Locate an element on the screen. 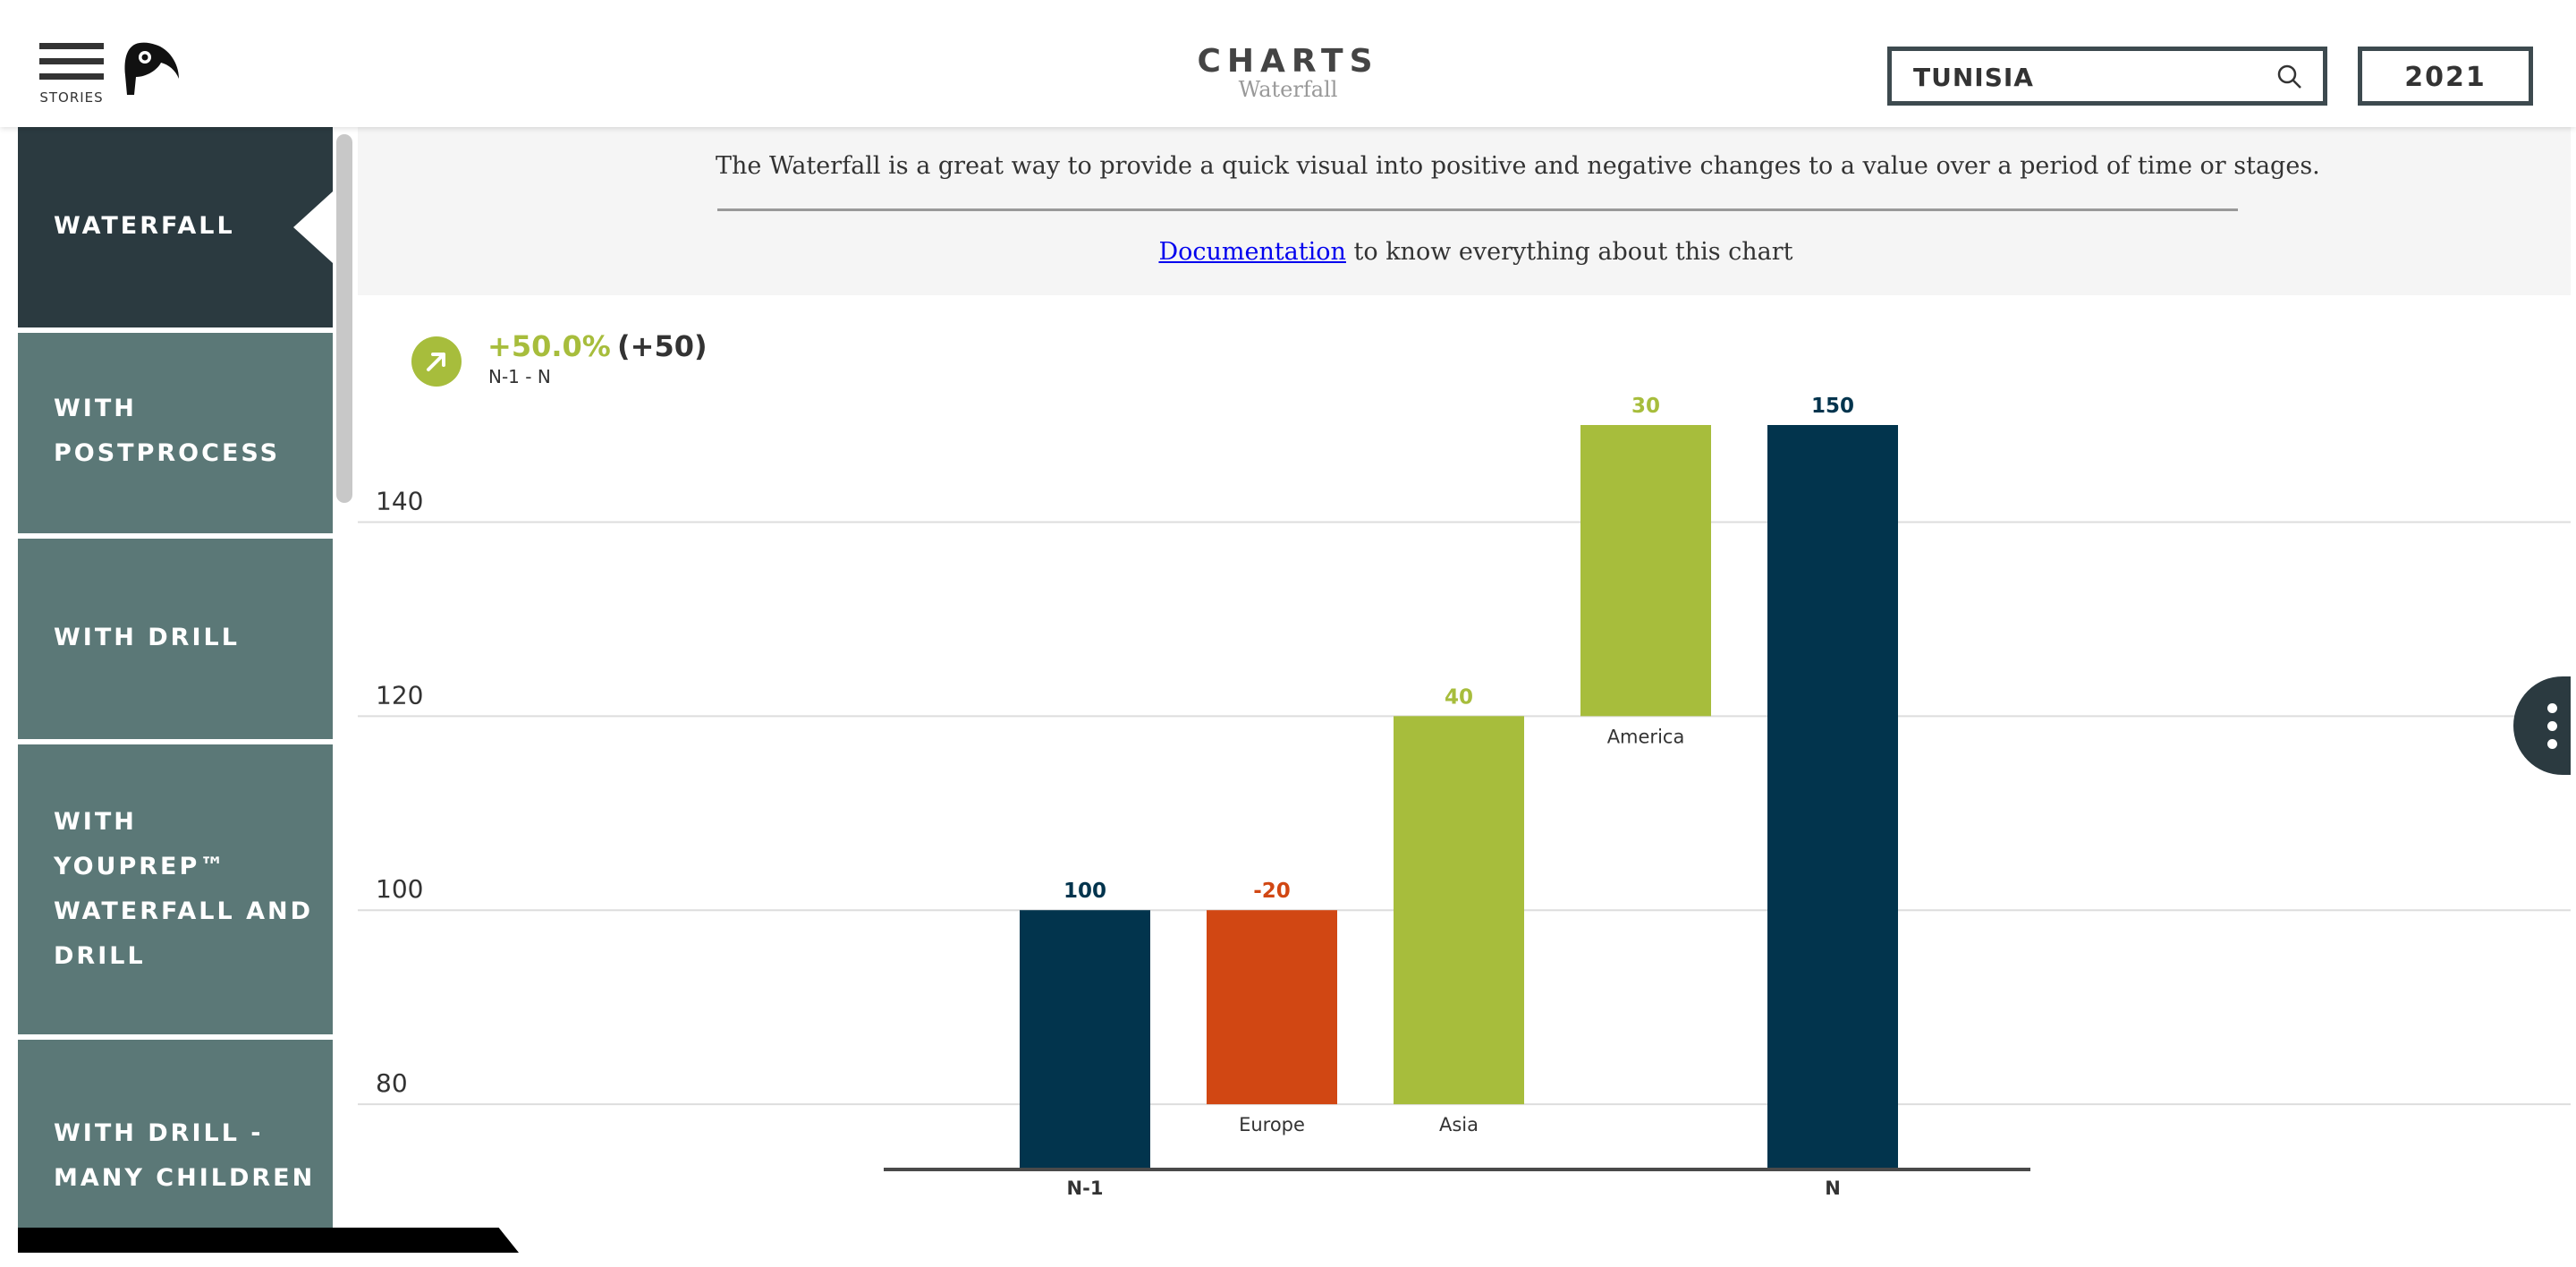  sidebar-item-with-youprep-waterfall-and-drill: WITH YOUPREP™ WATERFALL AND DRILL is located at coordinates (175, 889).